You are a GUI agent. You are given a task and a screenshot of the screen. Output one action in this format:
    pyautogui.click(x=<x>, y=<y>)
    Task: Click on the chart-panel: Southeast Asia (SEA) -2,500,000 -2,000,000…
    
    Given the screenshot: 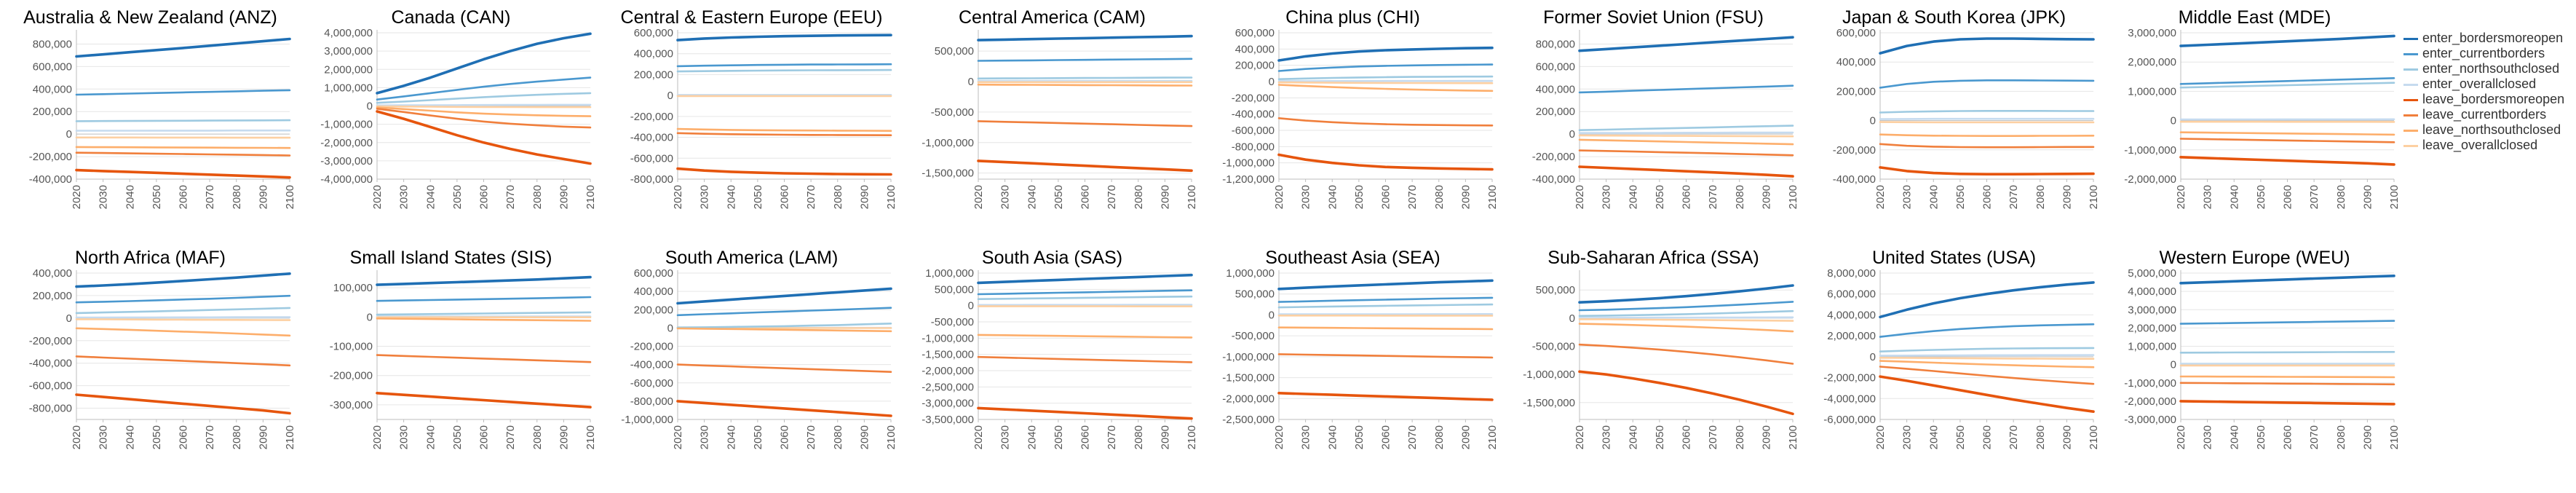 What is the action you would take?
    pyautogui.click(x=1352, y=358)
    